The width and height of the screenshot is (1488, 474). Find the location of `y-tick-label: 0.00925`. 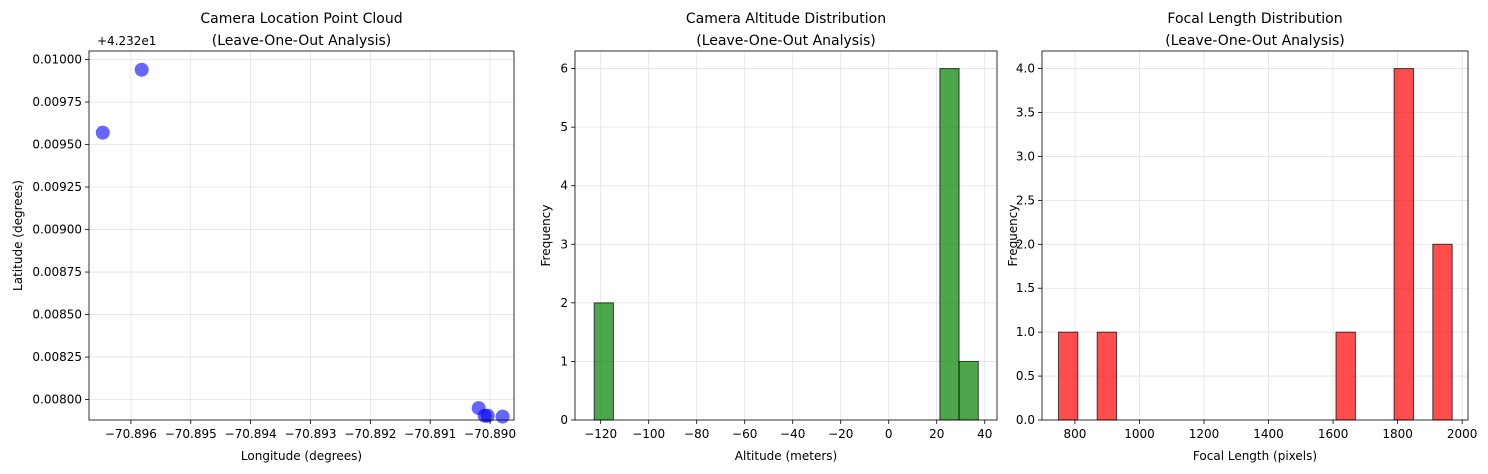

y-tick-label: 0.00925 is located at coordinates (57, 187).